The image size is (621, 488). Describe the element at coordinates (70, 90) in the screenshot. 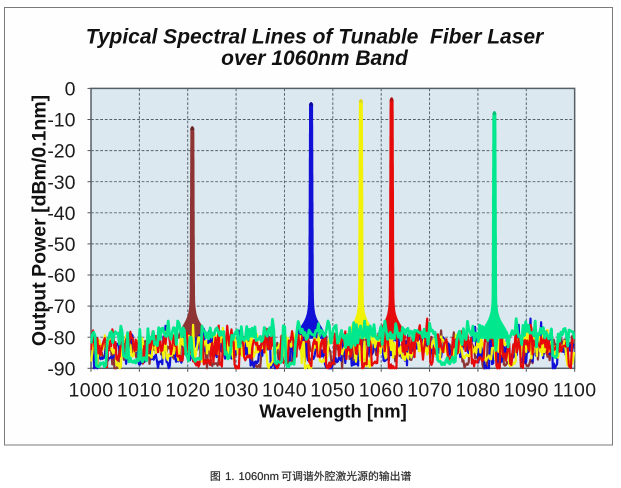

I see `svg-text: 0` at that location.